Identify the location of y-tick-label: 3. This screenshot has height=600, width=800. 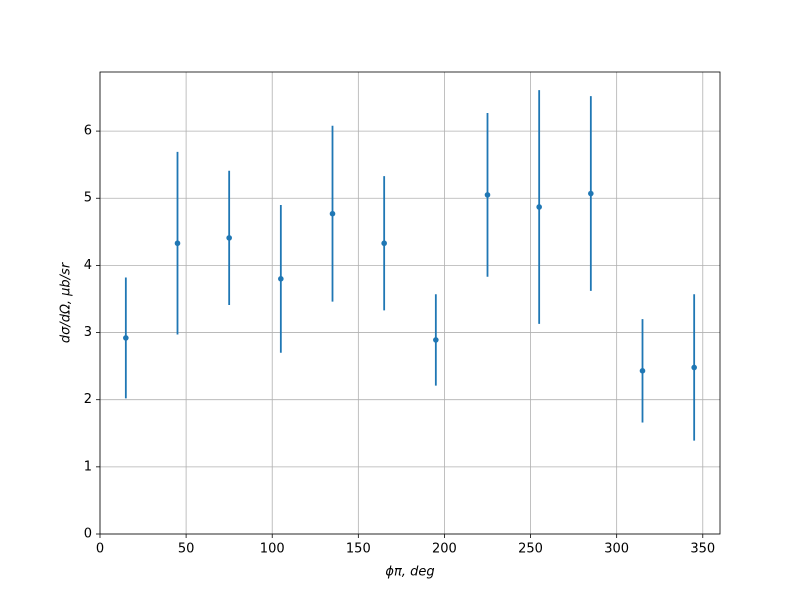
(88, 332).